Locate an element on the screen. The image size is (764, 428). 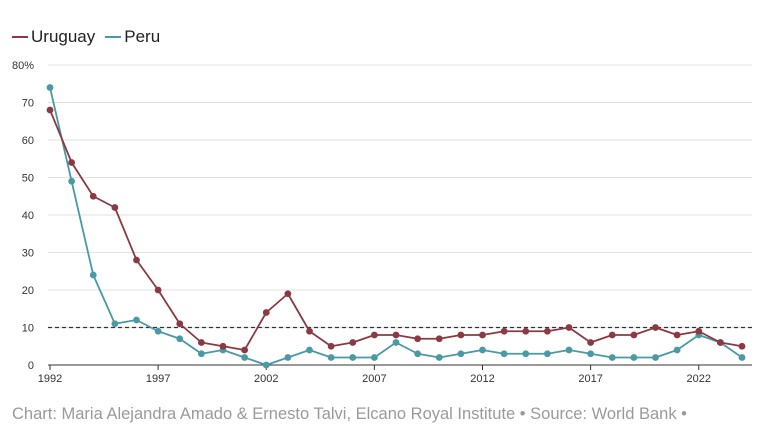
y-tick-label: 30 is located at coordinates (28, 254).